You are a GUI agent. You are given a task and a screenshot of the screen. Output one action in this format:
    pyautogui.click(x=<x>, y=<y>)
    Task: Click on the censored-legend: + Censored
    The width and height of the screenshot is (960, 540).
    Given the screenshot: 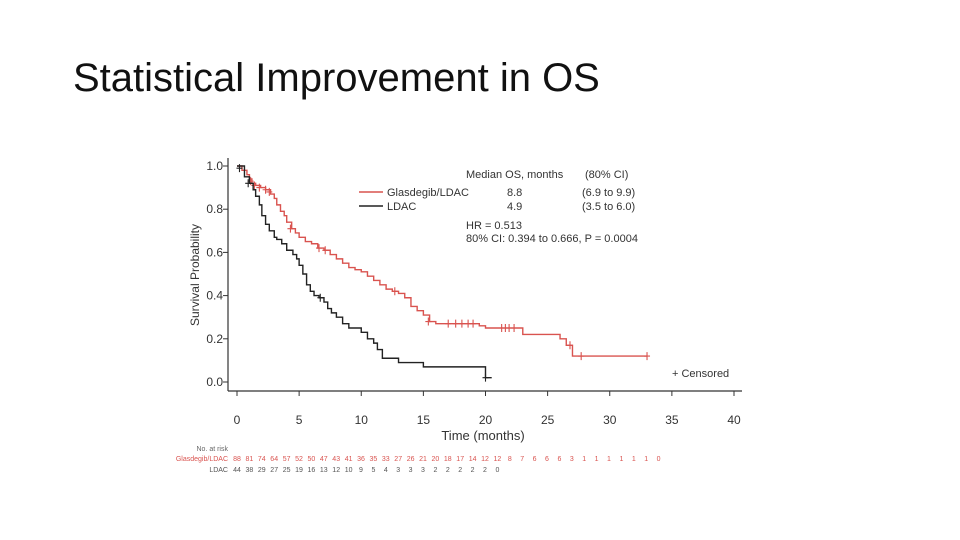 What is the action you would take?
    pyautogui.click(x=700, y=374)
    